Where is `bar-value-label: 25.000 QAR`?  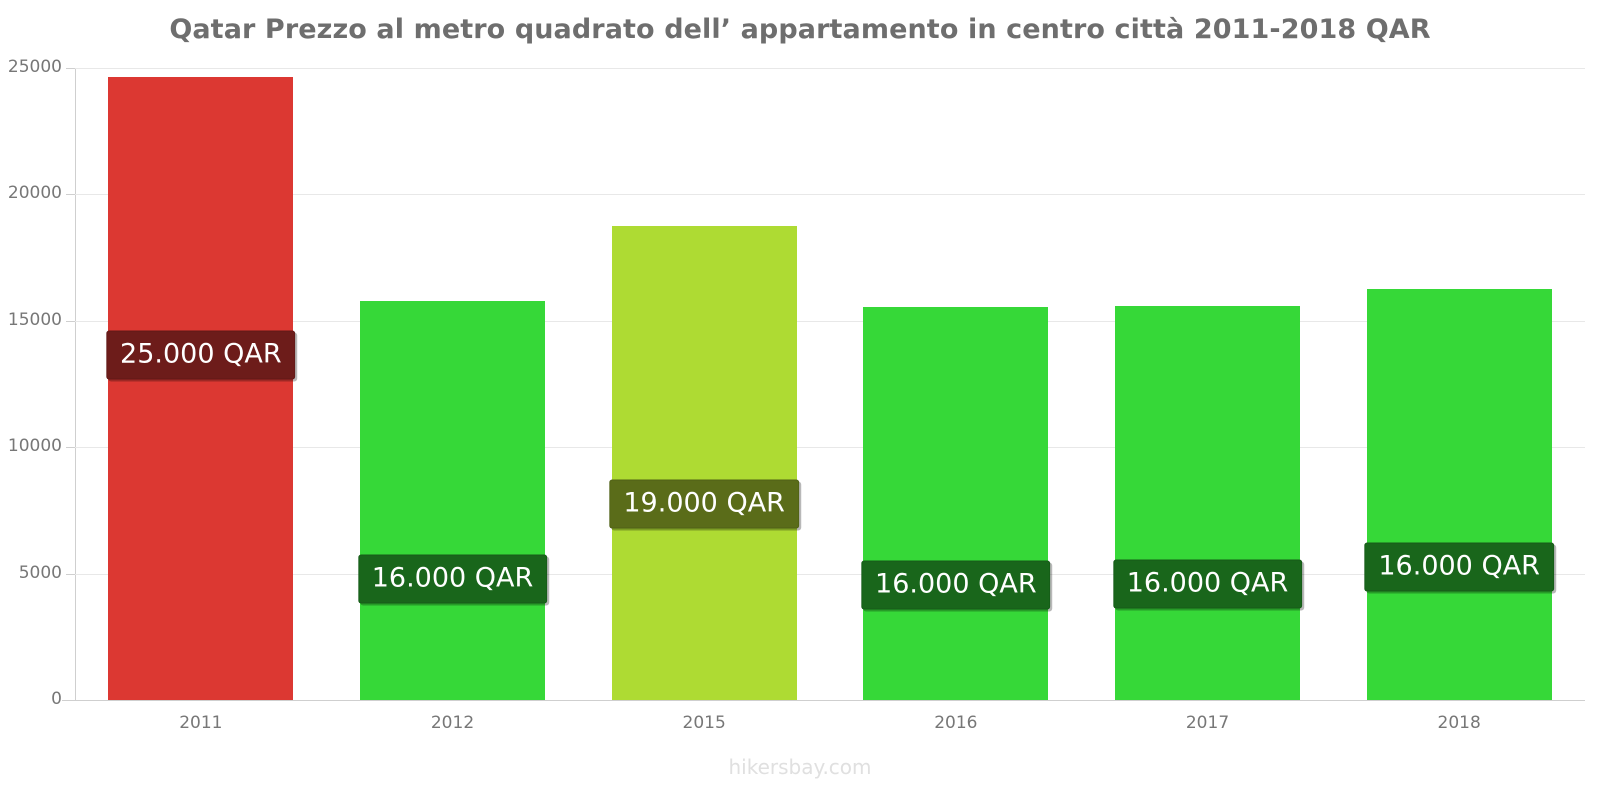
bar-value-label: 25.000 QAR is located at coordinates (201, 355).